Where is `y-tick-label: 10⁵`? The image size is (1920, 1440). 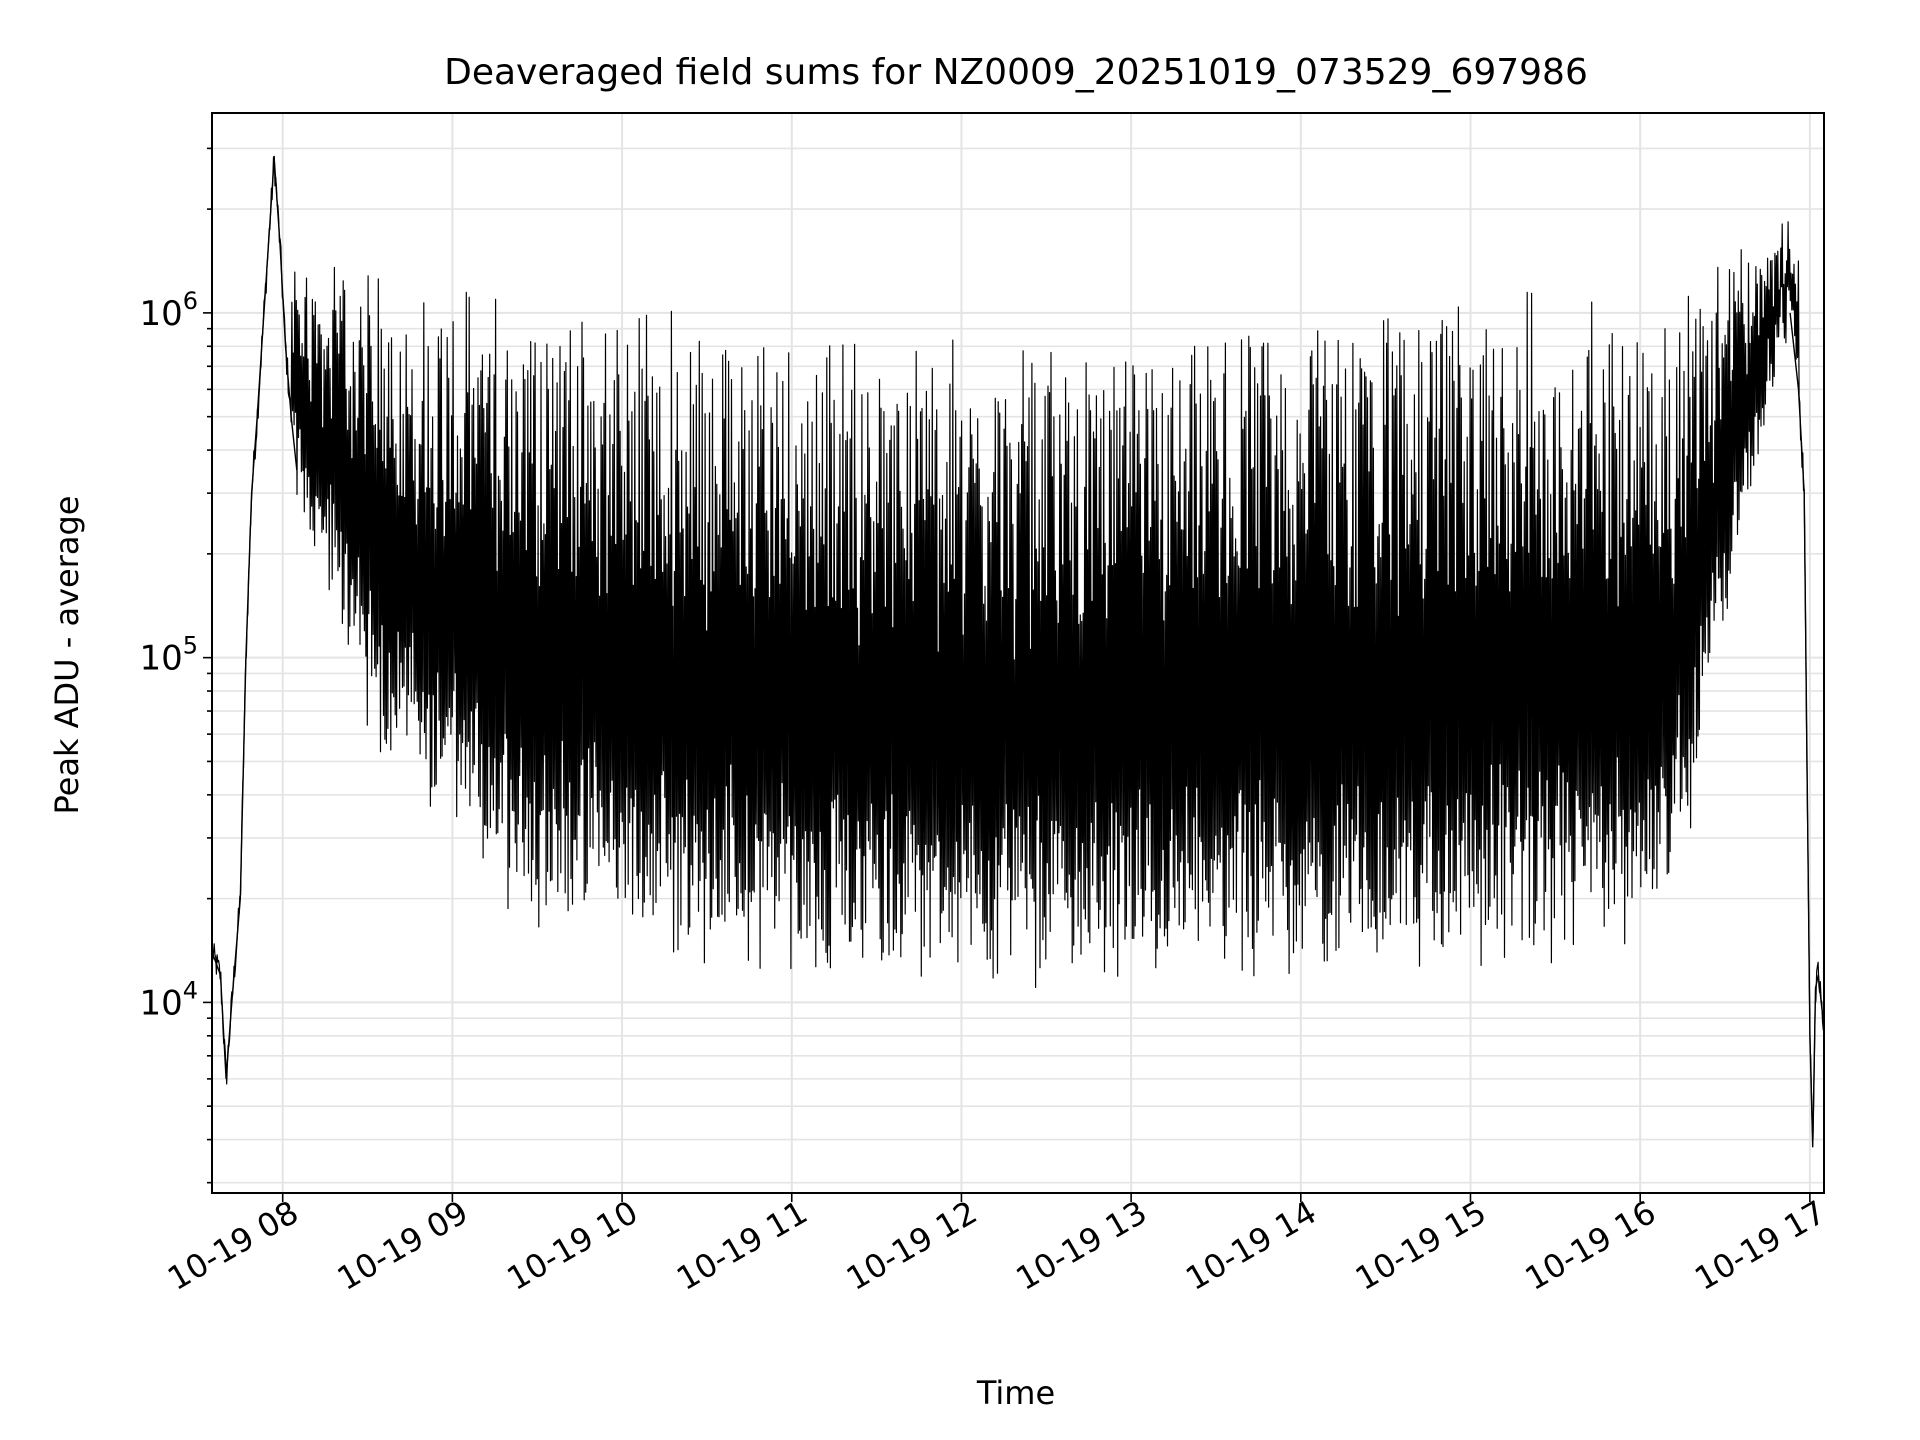
y-tick-label: 10⁵ is located at coordinates (168, 655).